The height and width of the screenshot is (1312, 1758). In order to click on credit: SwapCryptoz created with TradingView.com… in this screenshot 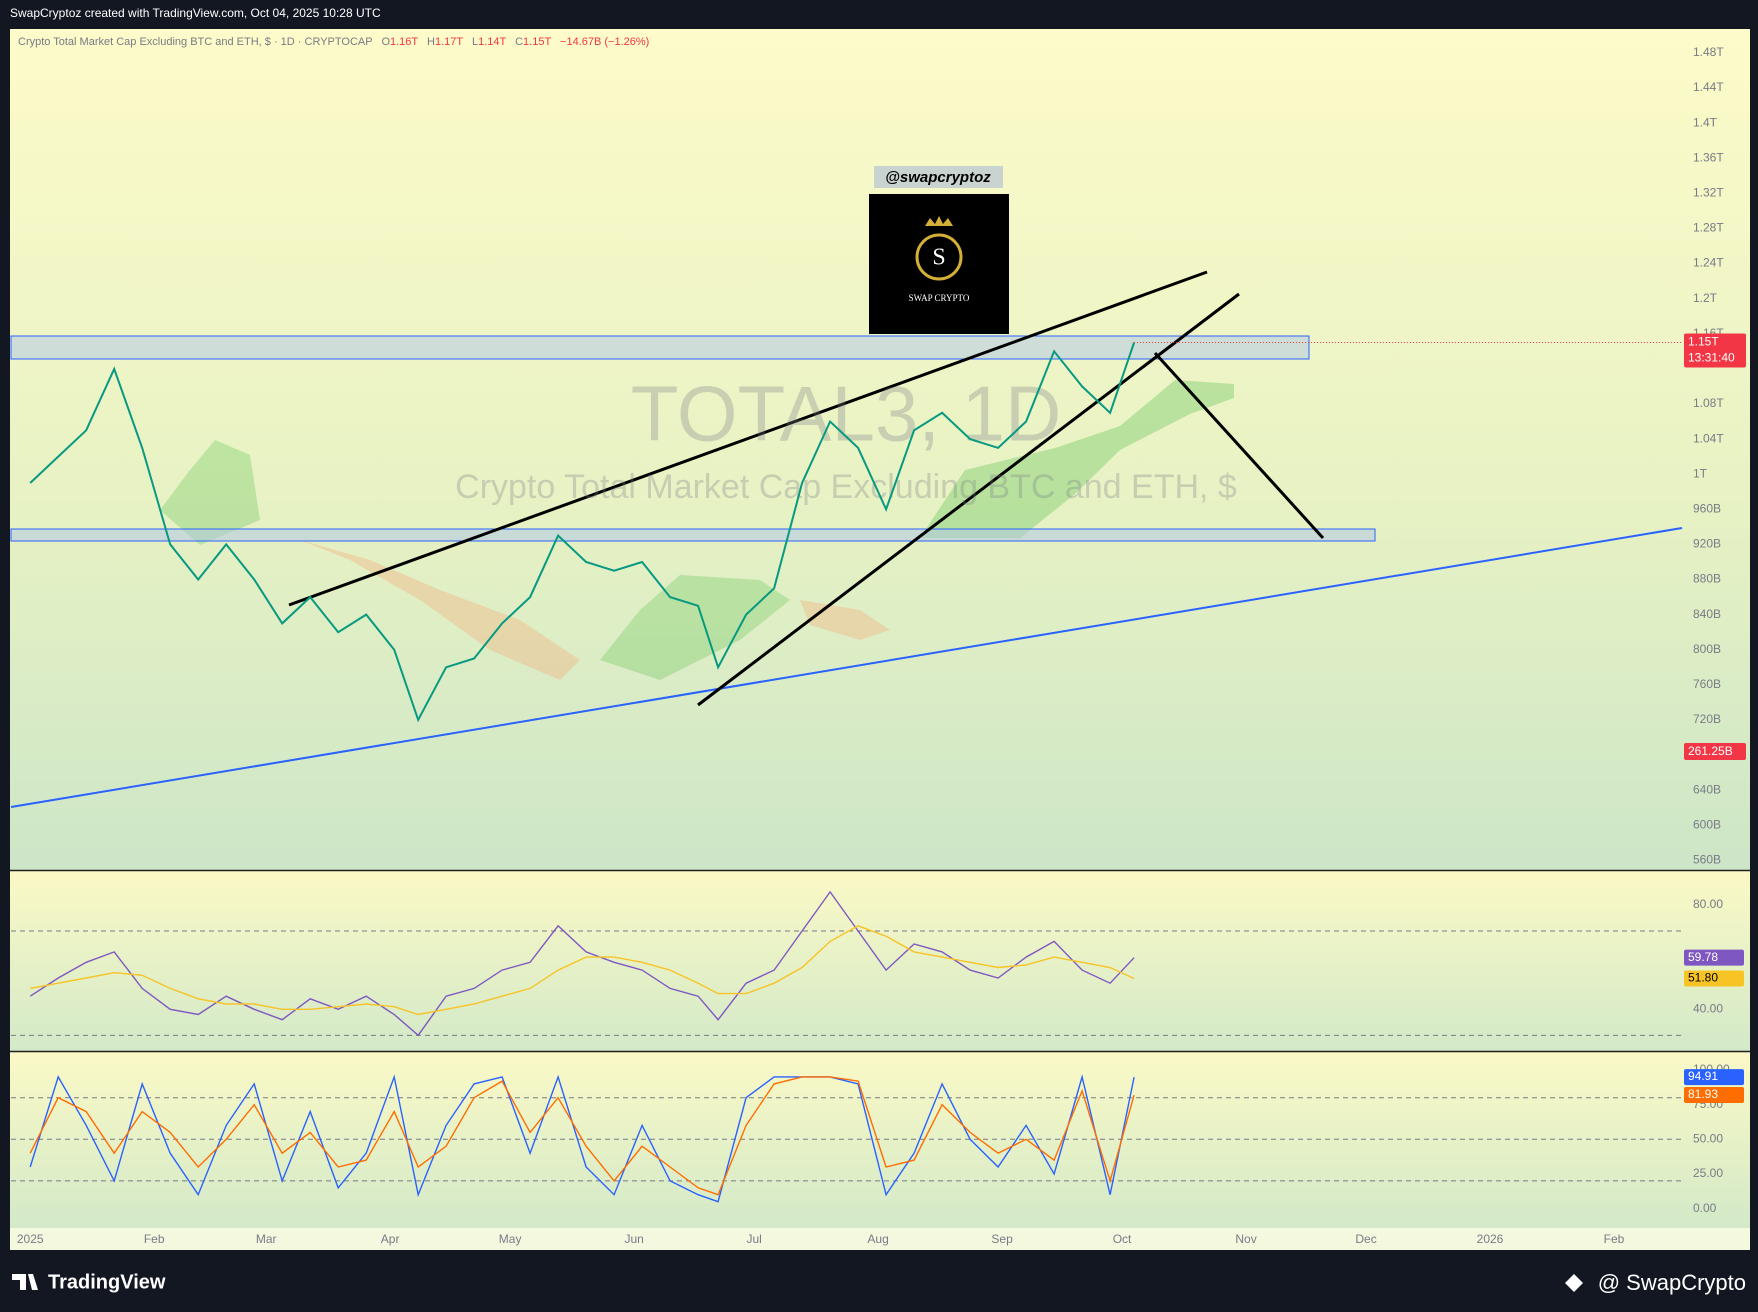, I will do `click(195, 13)`.